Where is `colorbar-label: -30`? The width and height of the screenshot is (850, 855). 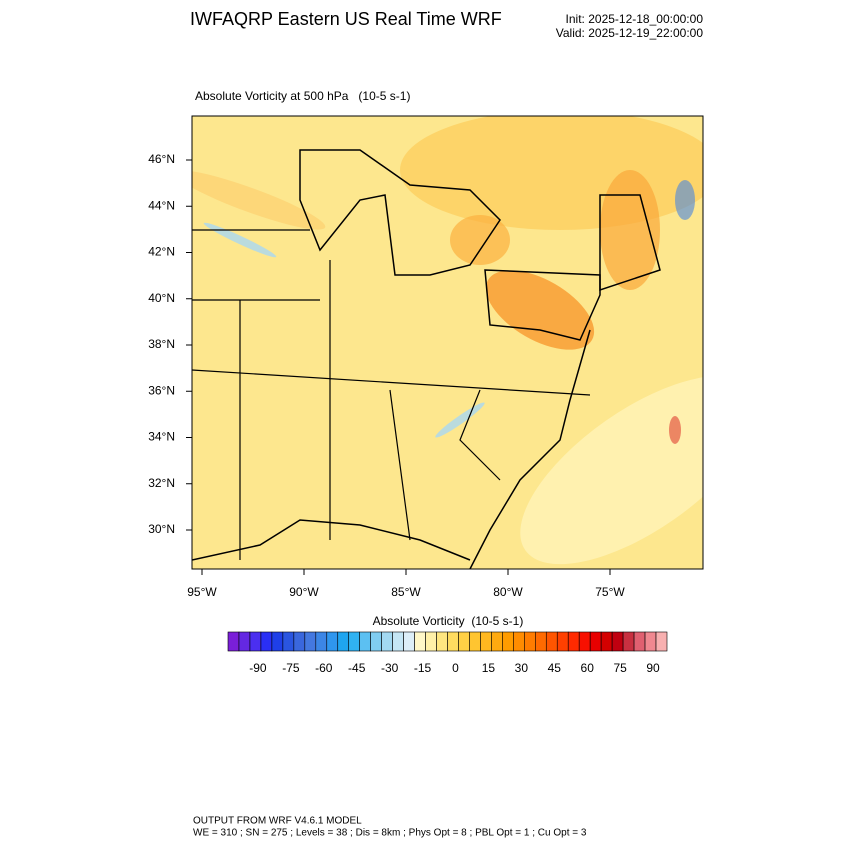
colorbar-label: -30 is located at coordinates (390, 668).